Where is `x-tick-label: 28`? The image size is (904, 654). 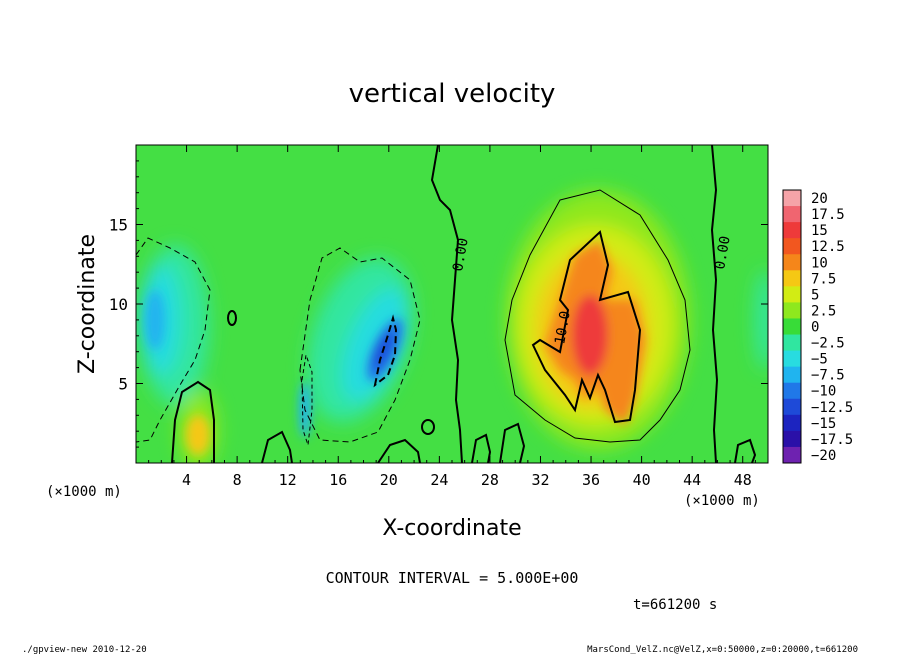
x-tick-label: 28 is located at coordinates (490, 480).